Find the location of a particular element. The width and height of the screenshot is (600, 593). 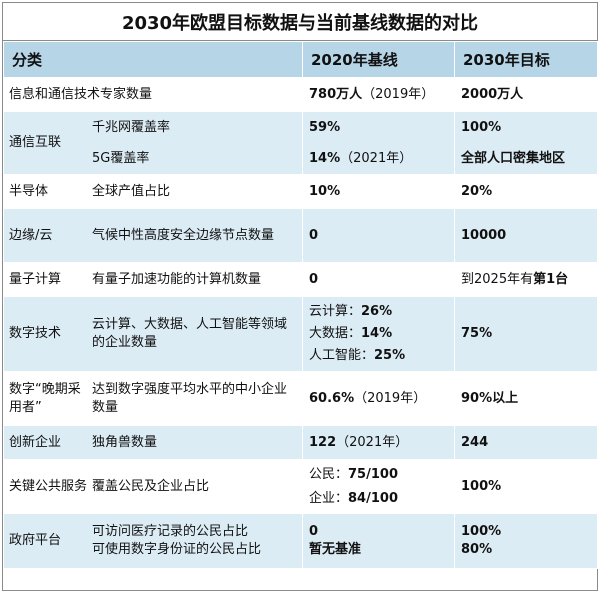

baseline-value: 60.6% is located at coordinates (332, 398).